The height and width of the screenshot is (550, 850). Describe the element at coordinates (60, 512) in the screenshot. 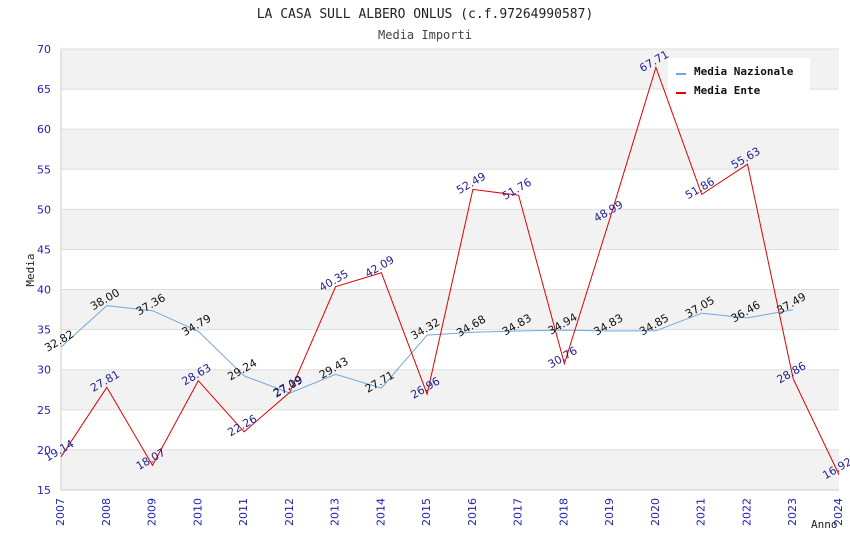

I see `x-tick-label: 2007` at that location.